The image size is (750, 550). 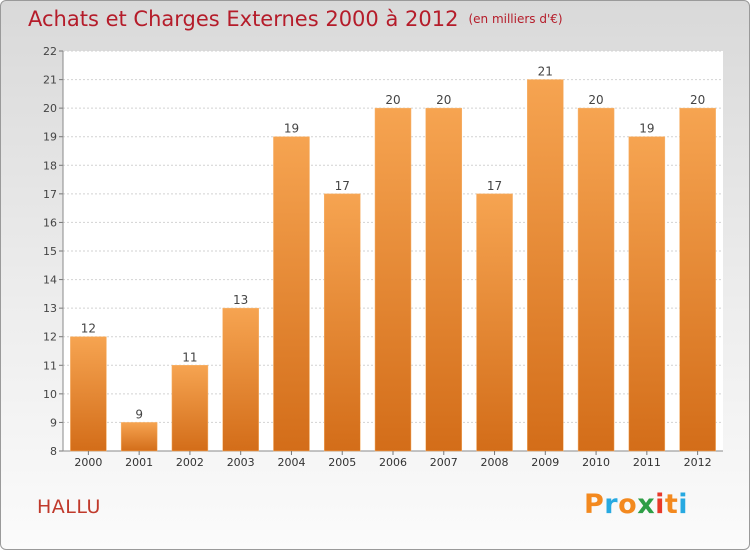 What do you see at coordinates (50, 137) in the screenshot?
I see `y-tick-label: 19` at bounding box center [50, 137].